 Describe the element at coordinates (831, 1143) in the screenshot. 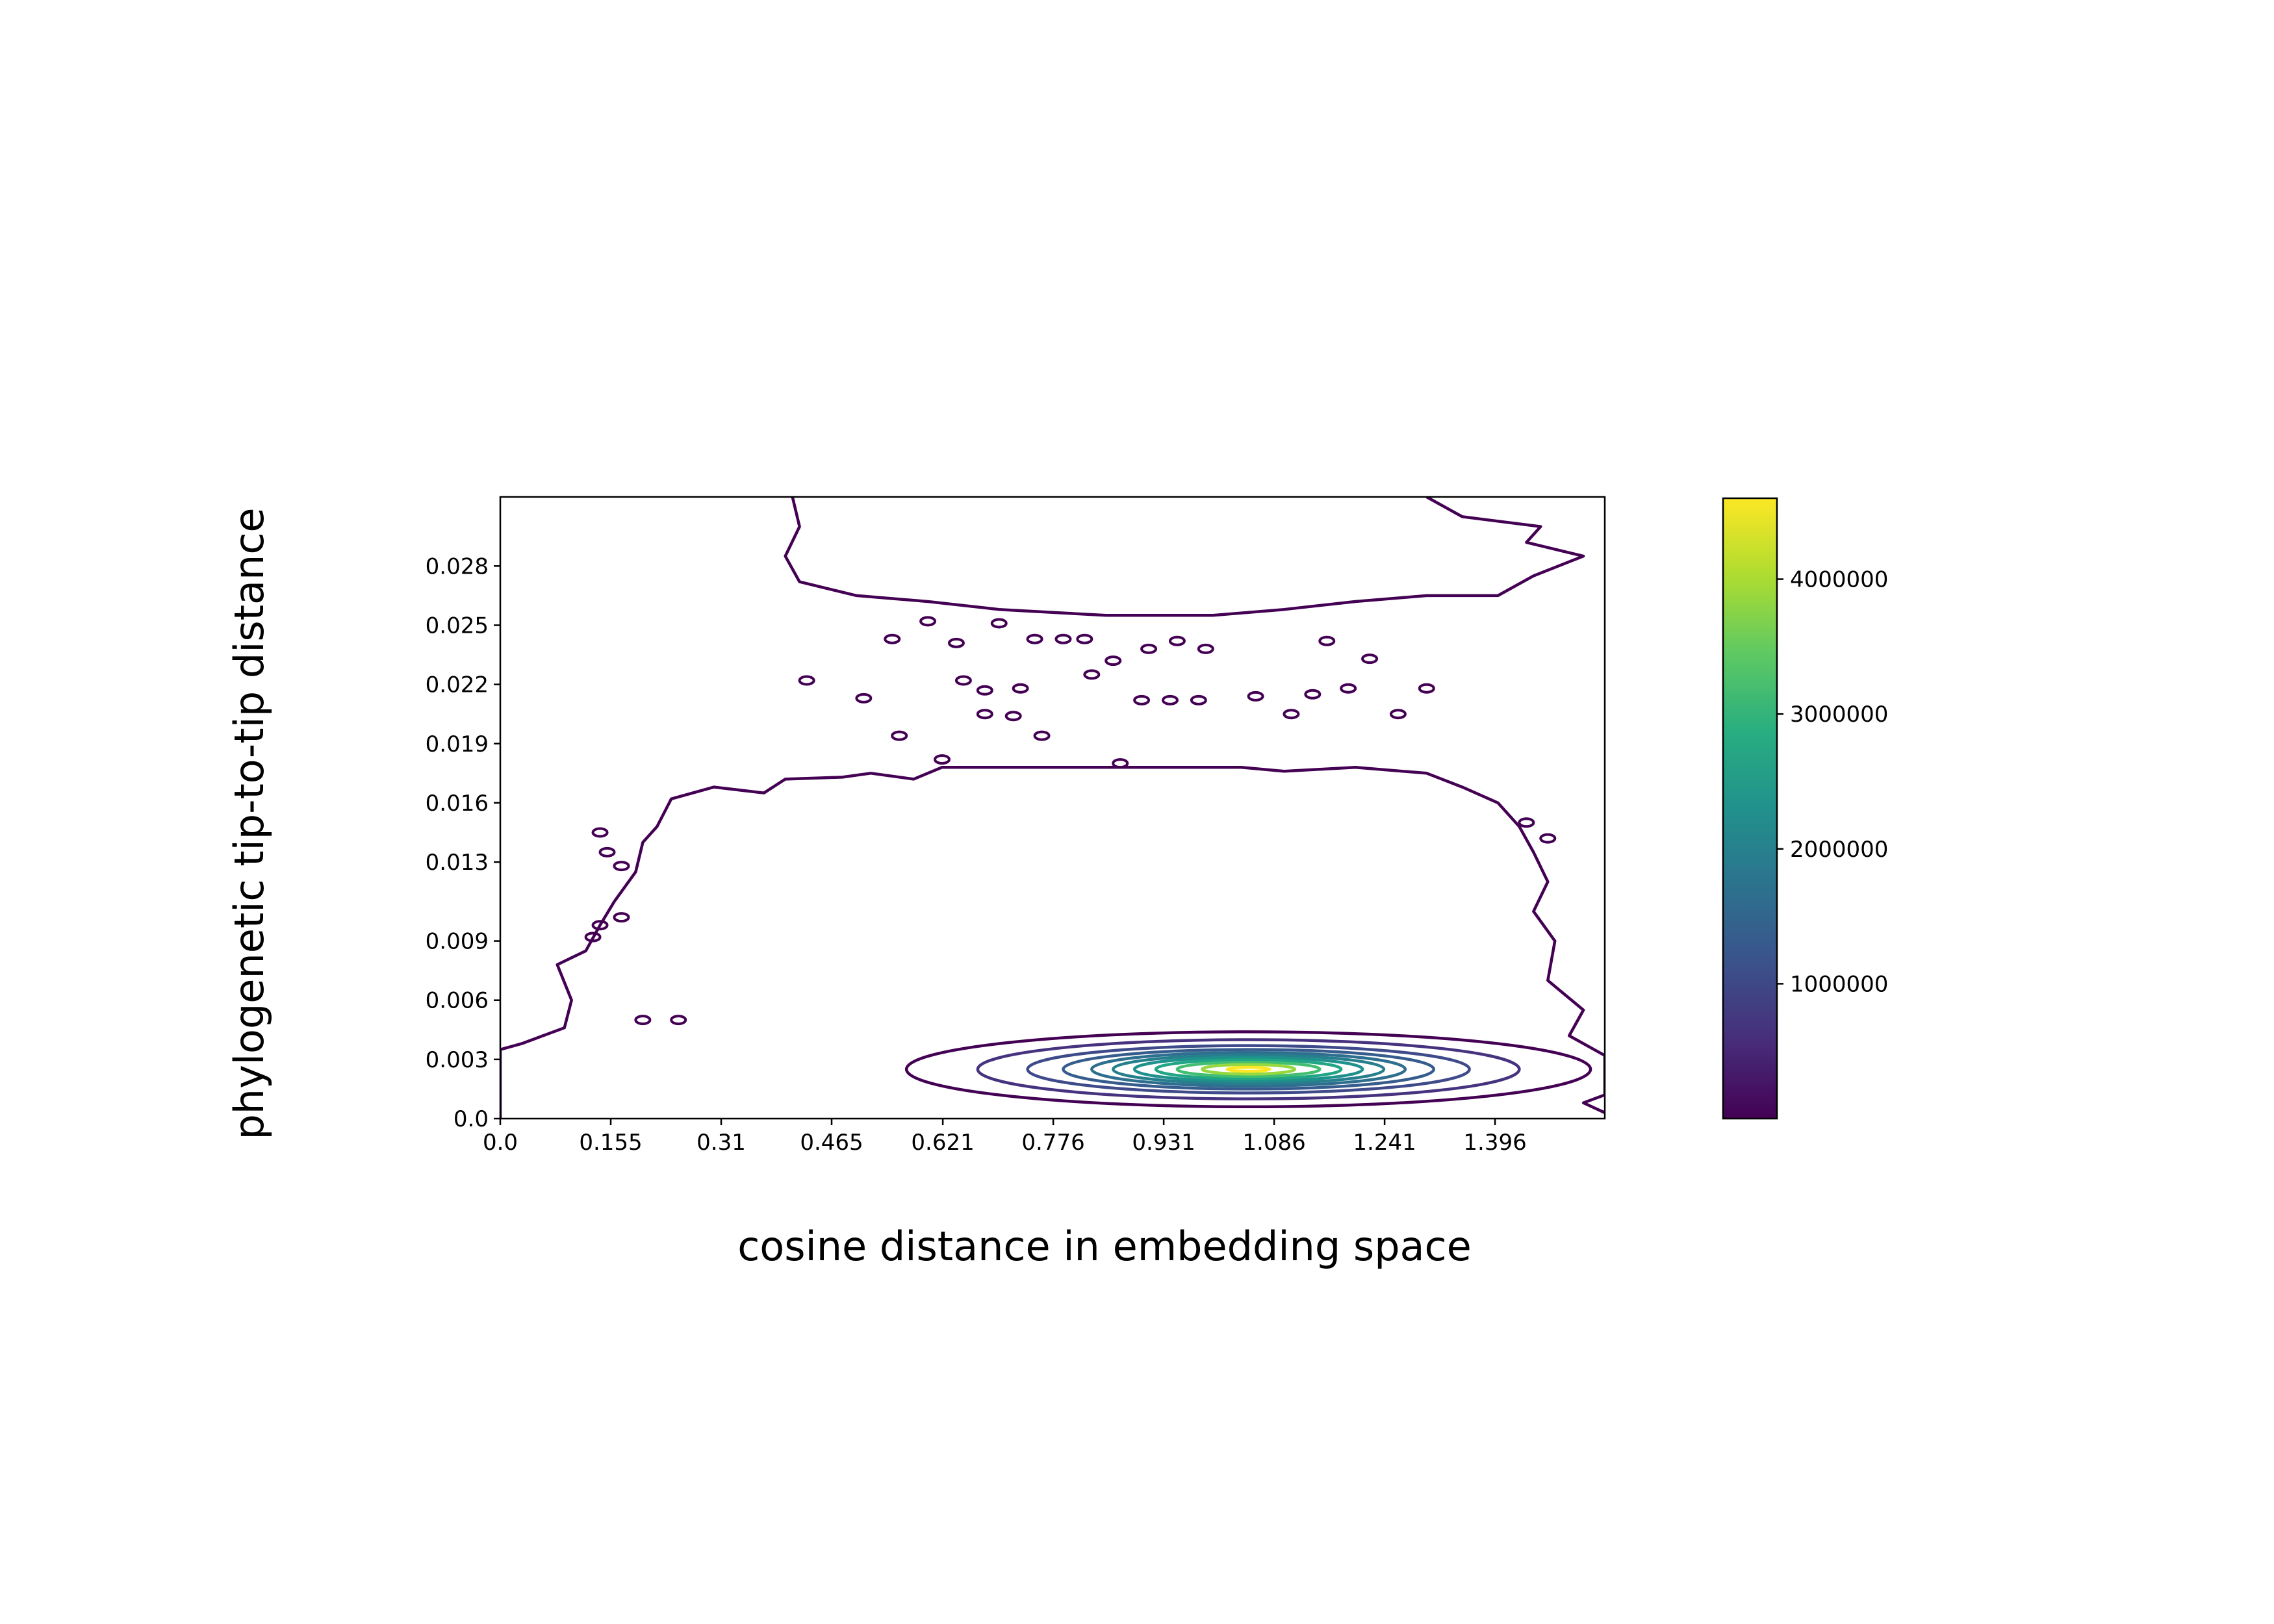

I see `x-tick-label: 0.465` at that location.